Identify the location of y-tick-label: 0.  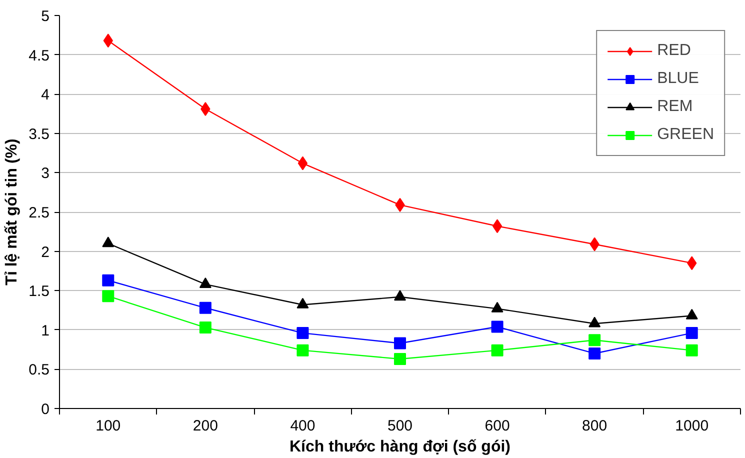
(45, 409).